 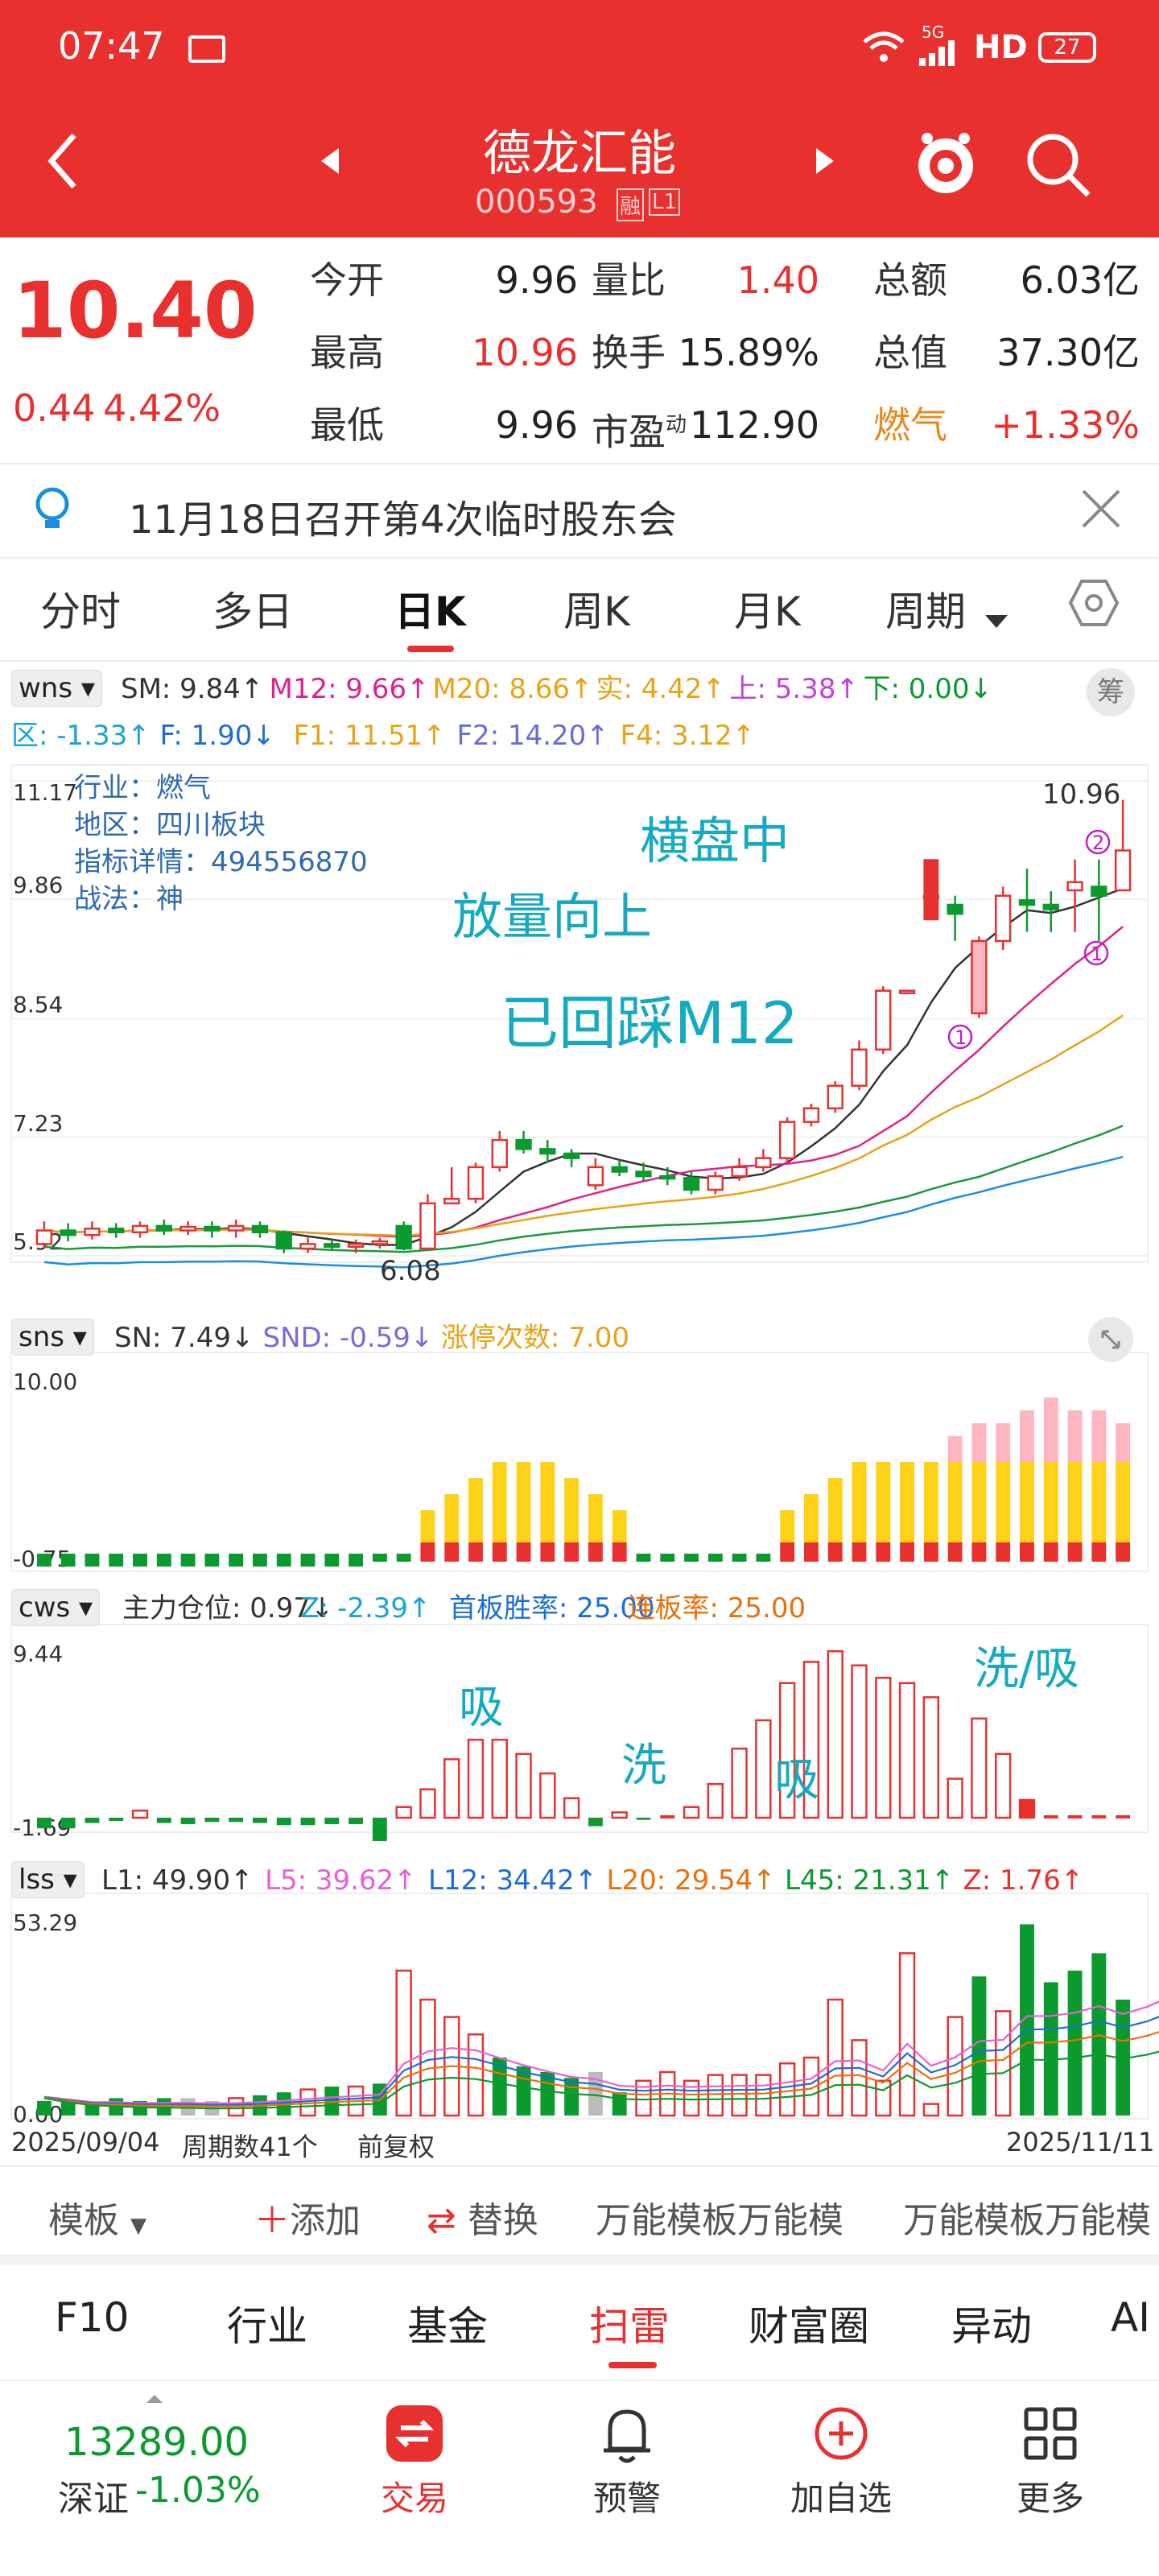 What do you see at coordinates (579, 511) in the screenshot?
I see `notice-bar: 11月18日召开第4次临时股东会` at bounding box center [579, 511].